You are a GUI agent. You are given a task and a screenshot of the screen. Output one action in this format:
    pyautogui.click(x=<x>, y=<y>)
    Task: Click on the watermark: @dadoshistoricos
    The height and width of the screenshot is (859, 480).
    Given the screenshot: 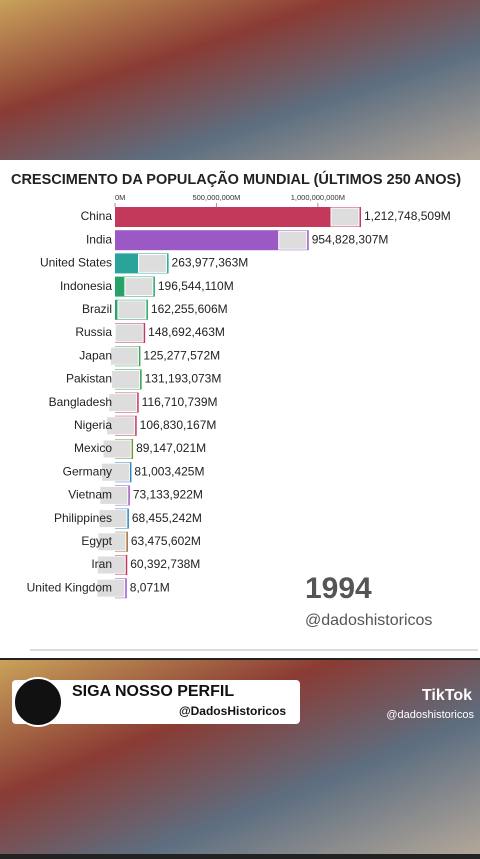 What is the action you would take?
    pyautogui.click(x=368, y=620)
    